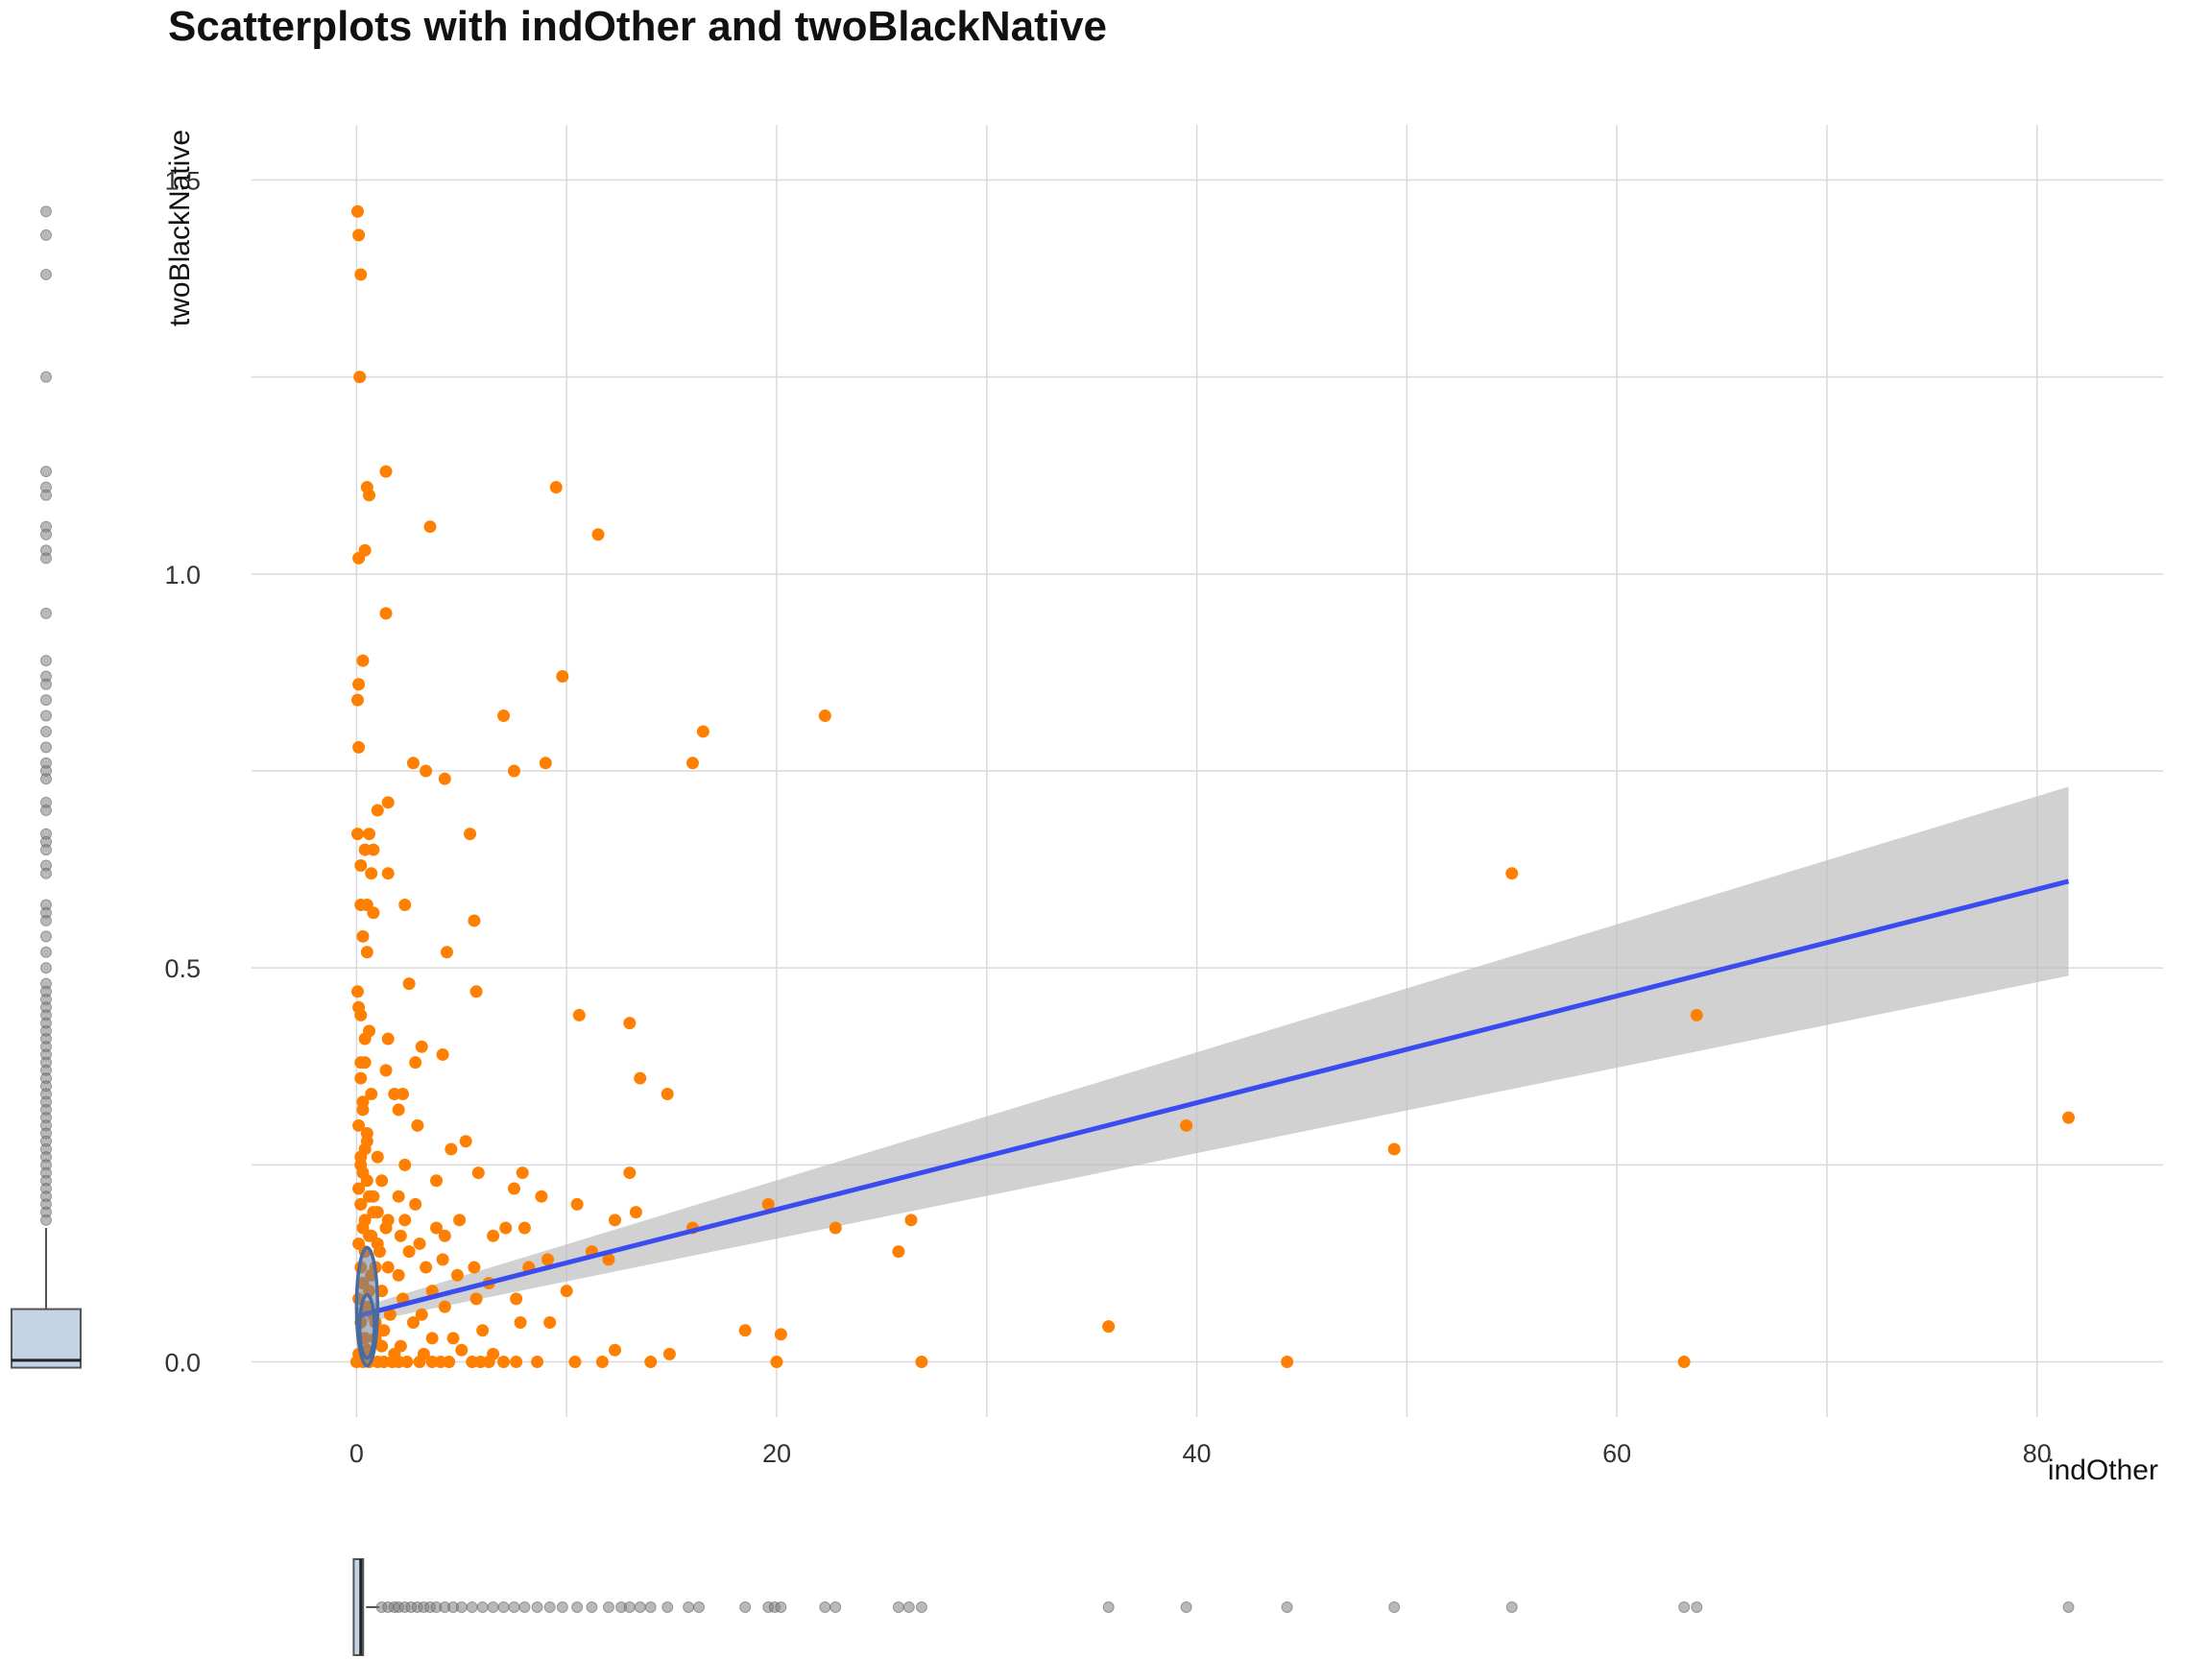 This screenshot has width=2212, height=1659. I want to click on y-tick-label: 0.5, so click(182, 968).